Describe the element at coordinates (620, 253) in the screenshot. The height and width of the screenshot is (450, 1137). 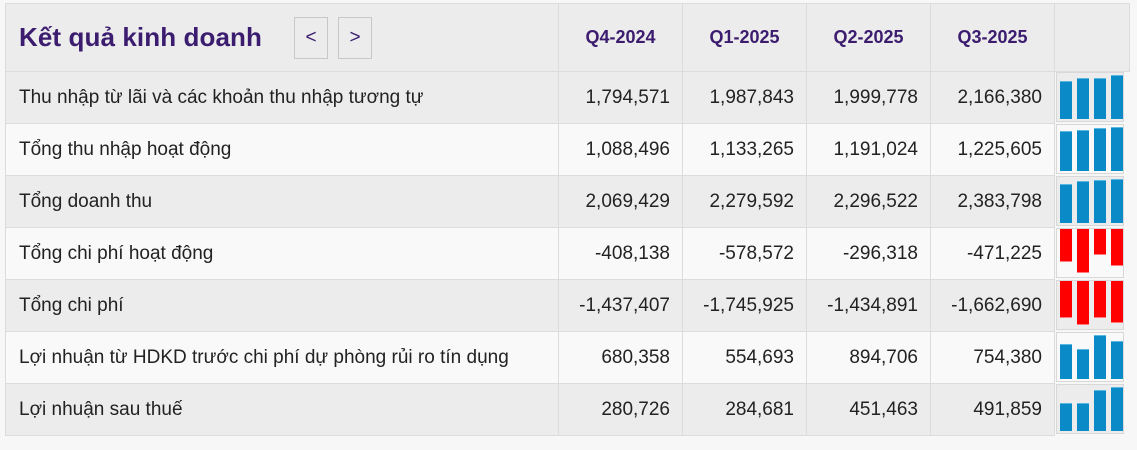
I see `row-value-q4-2024: -408,138` at that location.